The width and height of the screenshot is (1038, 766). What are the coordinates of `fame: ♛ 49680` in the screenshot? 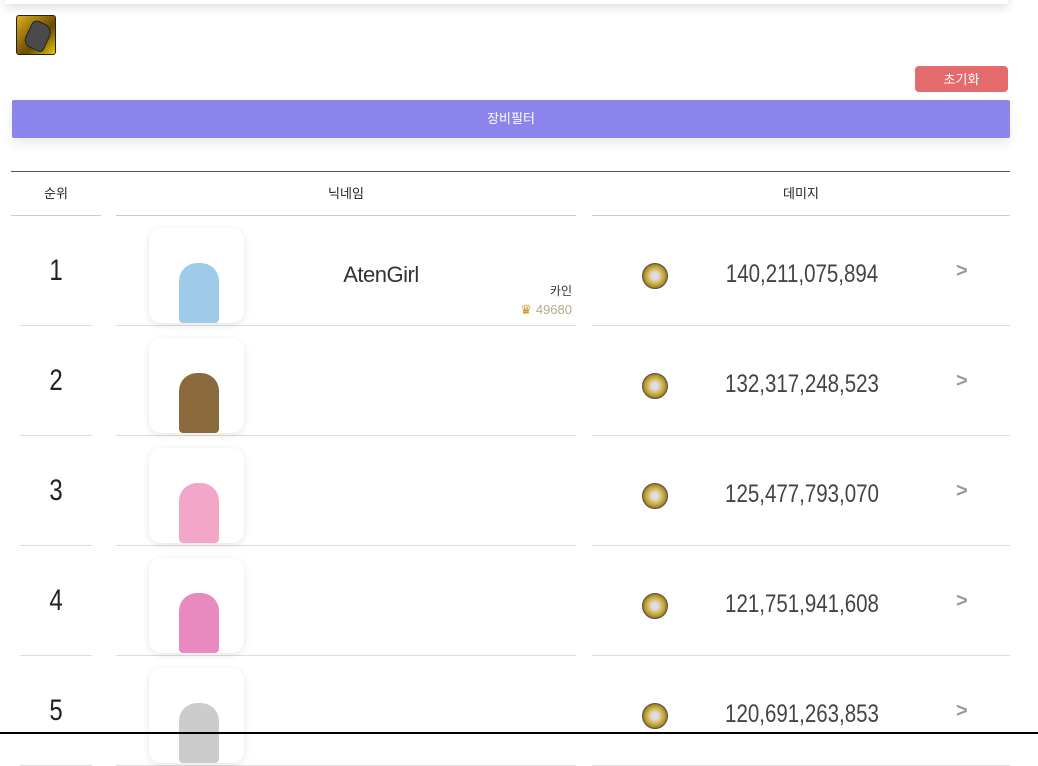 It's located at (546, 310).